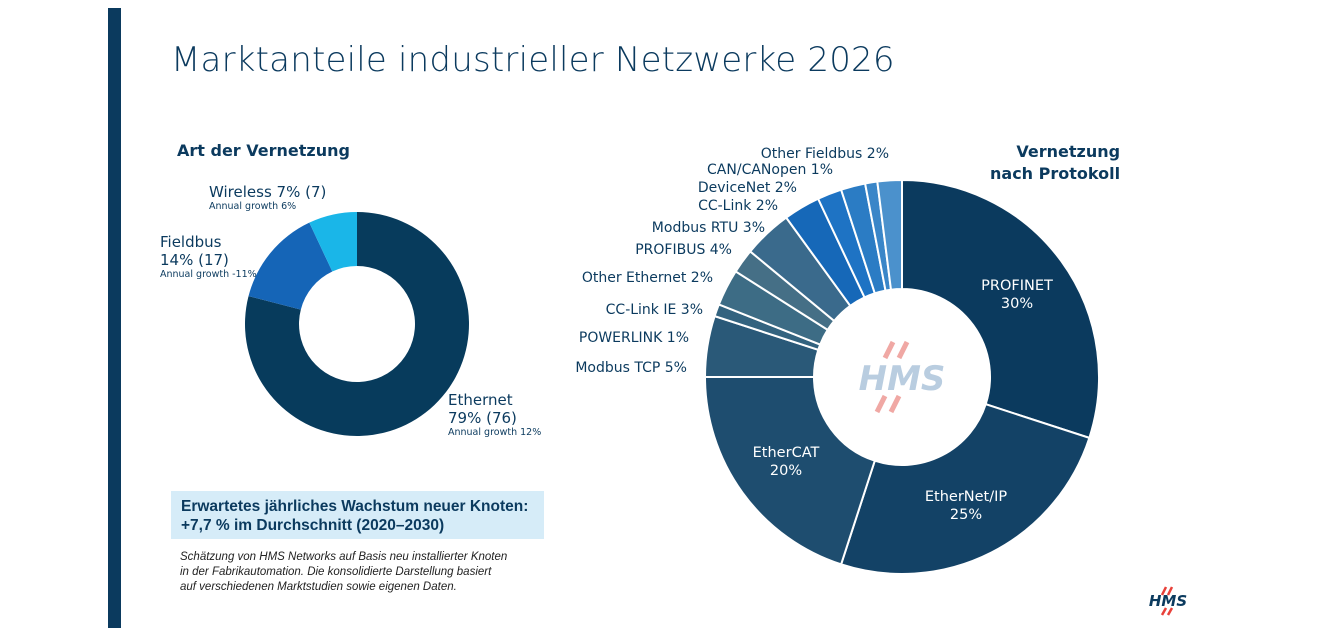  I want to click on hms-logo-text: HMS, so click(1168, 601).